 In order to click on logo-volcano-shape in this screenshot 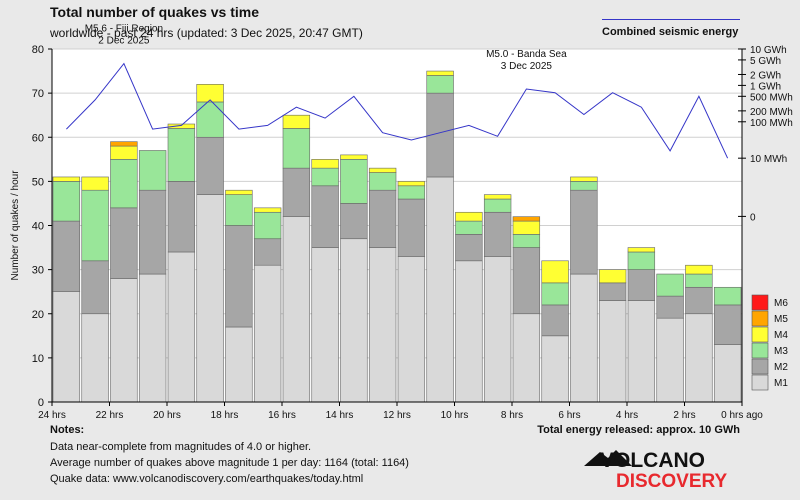, I will do `click(608, 458)`.